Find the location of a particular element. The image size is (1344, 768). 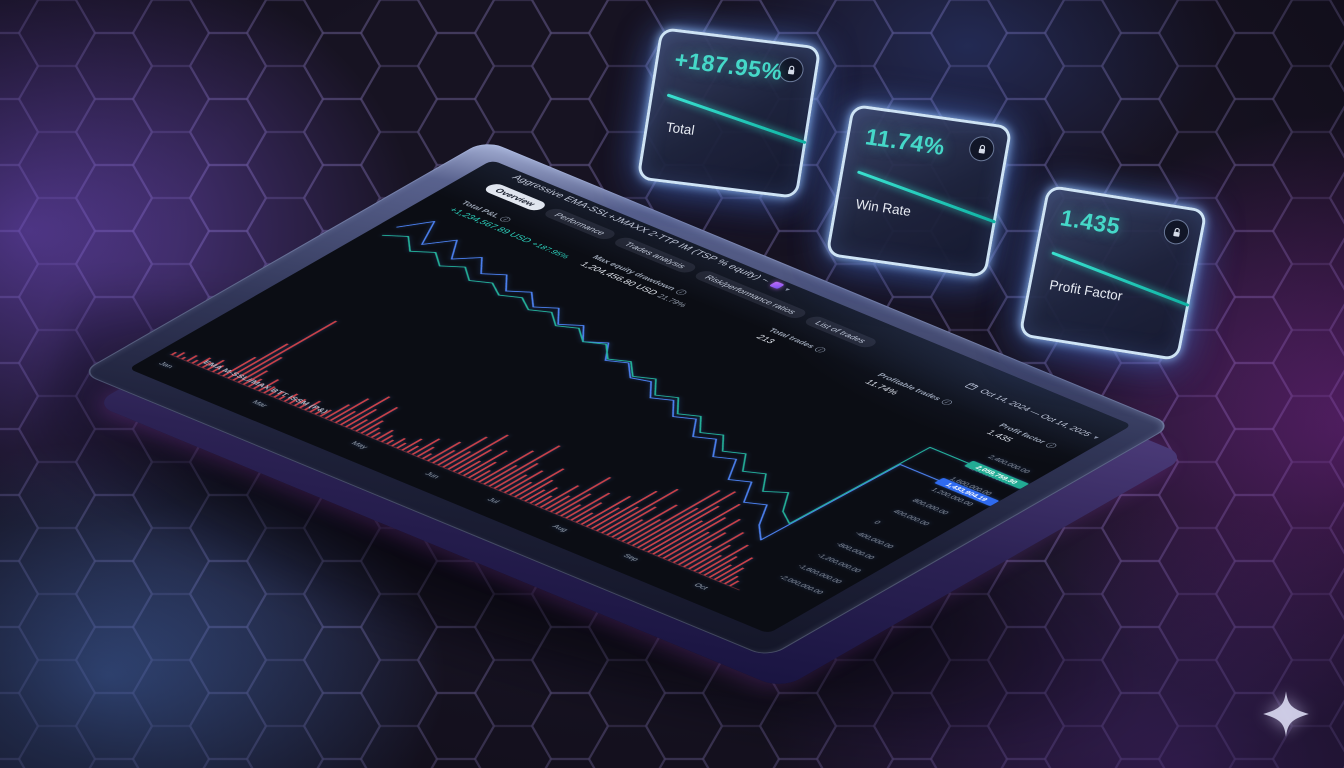

y-axis-label: 400,000.00 is located at coordinates (911, 518).